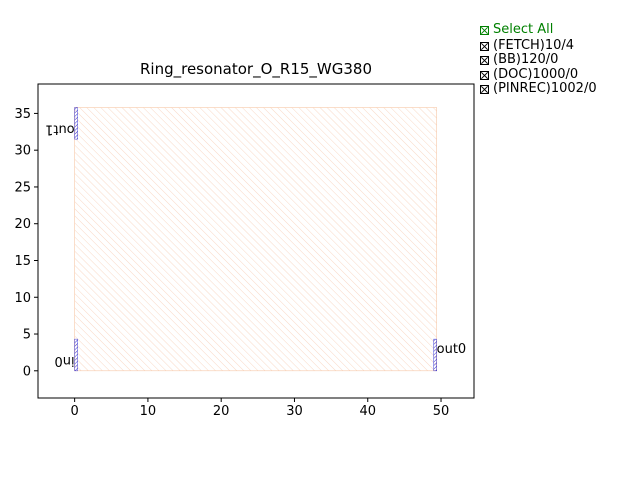 The image size is (640, 480). I want to click on layer-checkbox-doc: (DOC)1000/0, so click(538, 74).